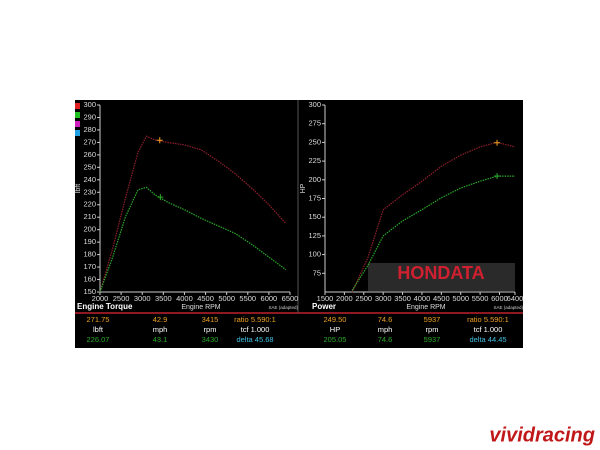 The width and height of the screenshot is (600, 450). I want to click on readout: delta 45.68, so click(254, 339).